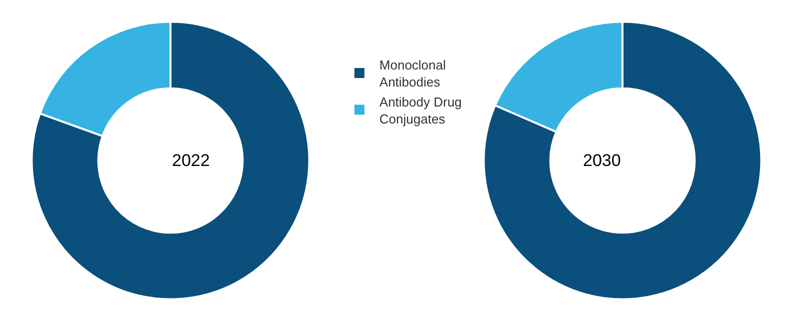 The width and height of the screenshot is (793, 321). Describe the element at coordinates (420, 110) in the screenshot. I see `legend-label: Antibody Drug Conjugates` at that location.